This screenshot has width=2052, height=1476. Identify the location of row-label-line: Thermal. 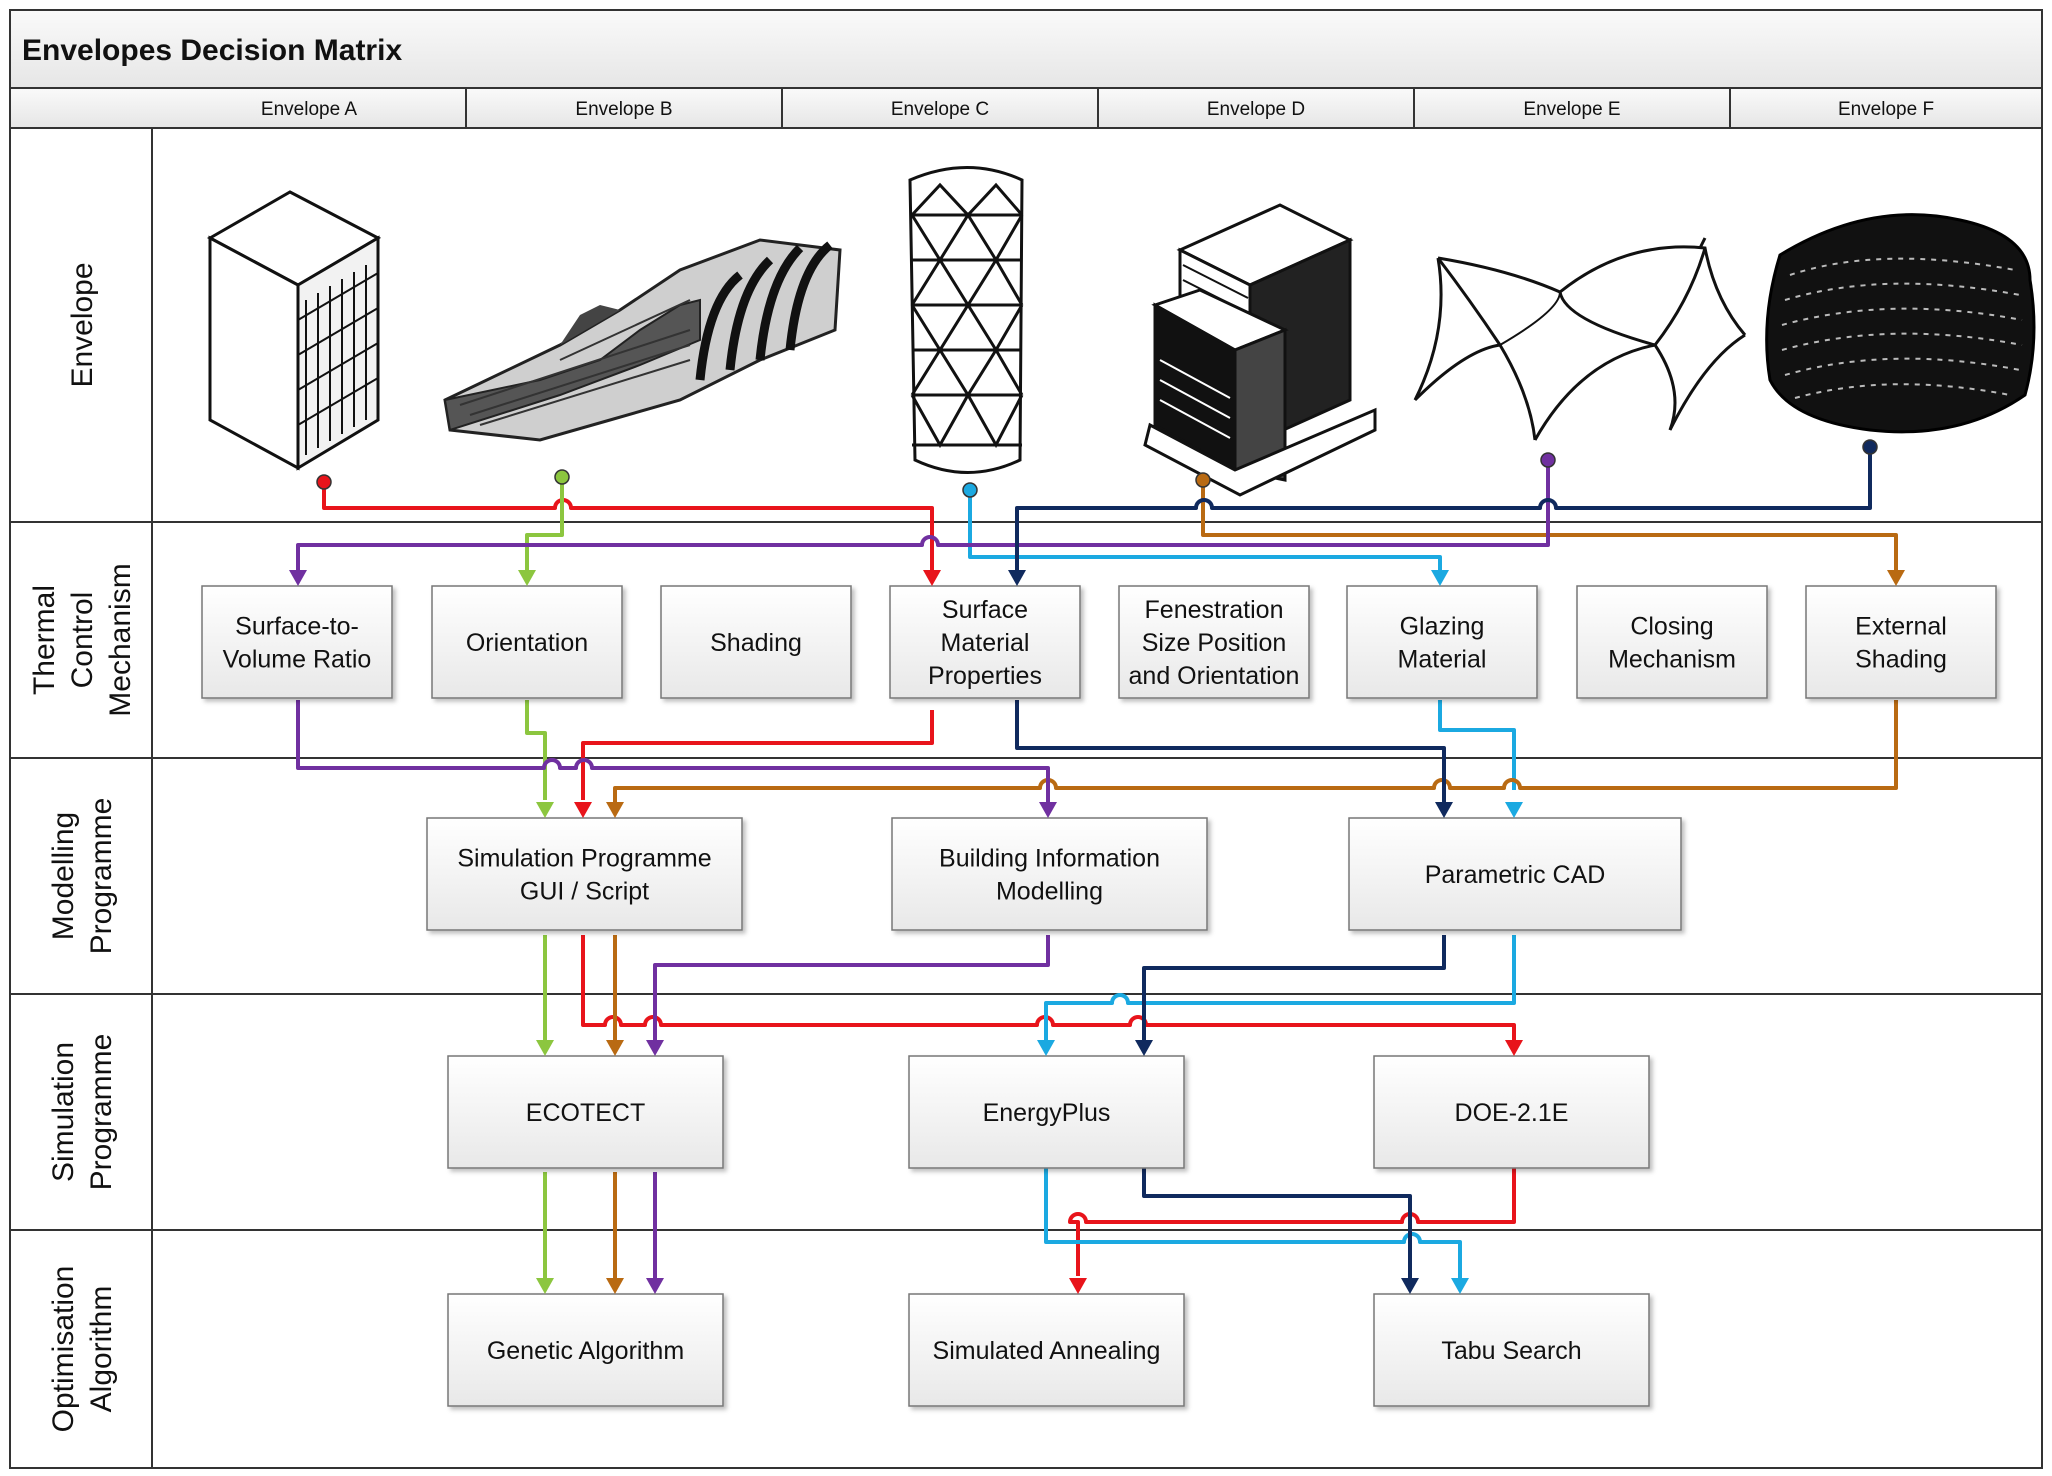
(44, 640).